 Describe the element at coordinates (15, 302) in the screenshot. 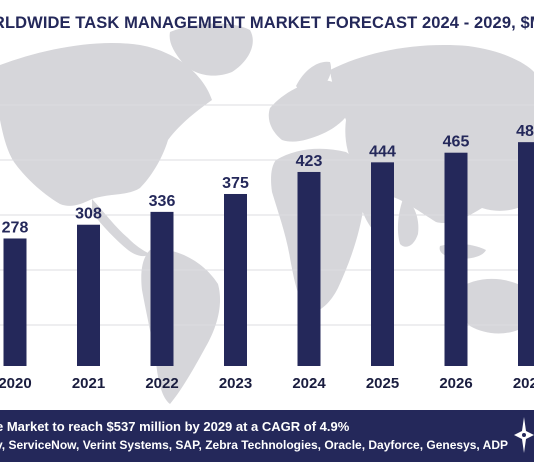

I see `bar-2020` at that location.